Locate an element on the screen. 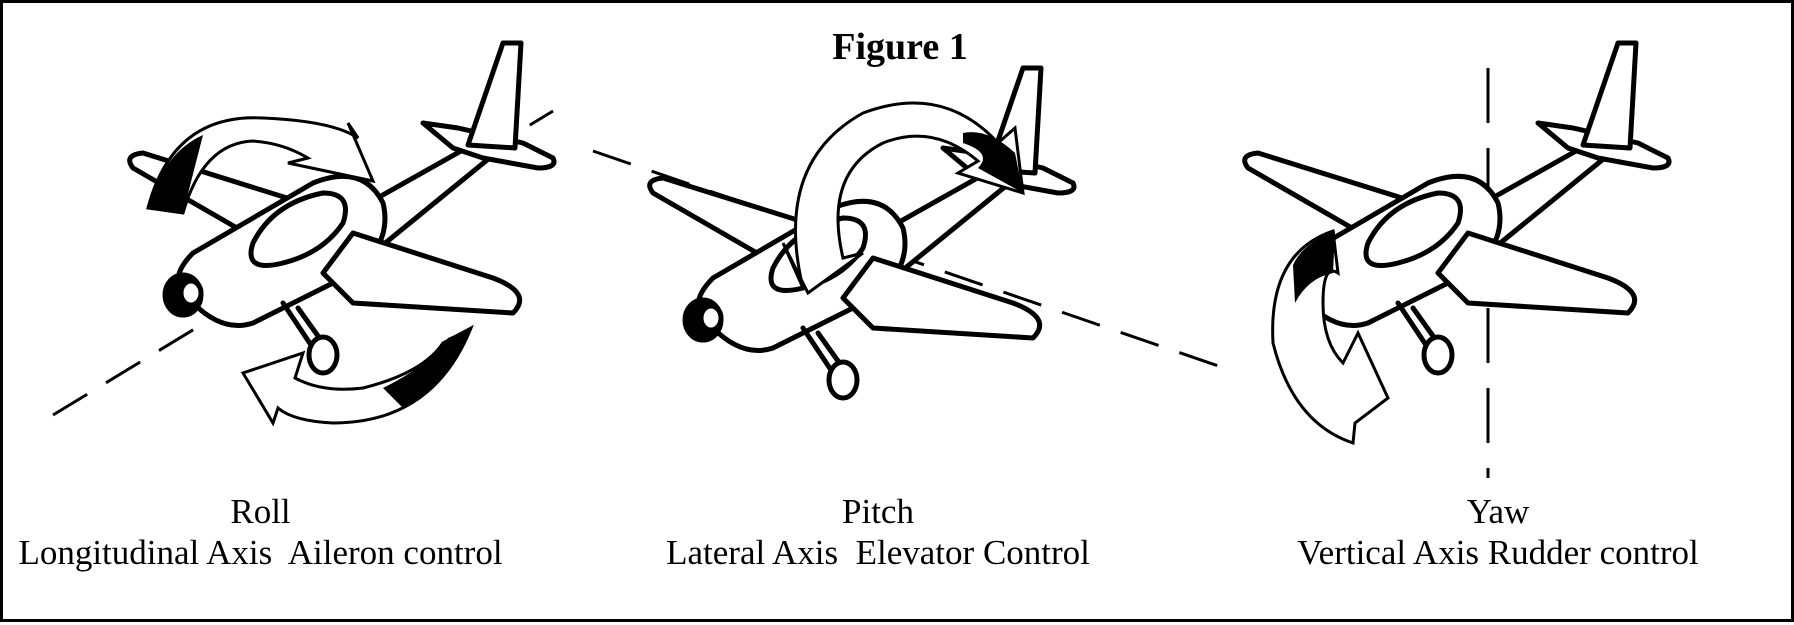 The width and height of the screenshot is (1794, 625). caption-pitch-name: Pitch is located at coordinates (878, 511).